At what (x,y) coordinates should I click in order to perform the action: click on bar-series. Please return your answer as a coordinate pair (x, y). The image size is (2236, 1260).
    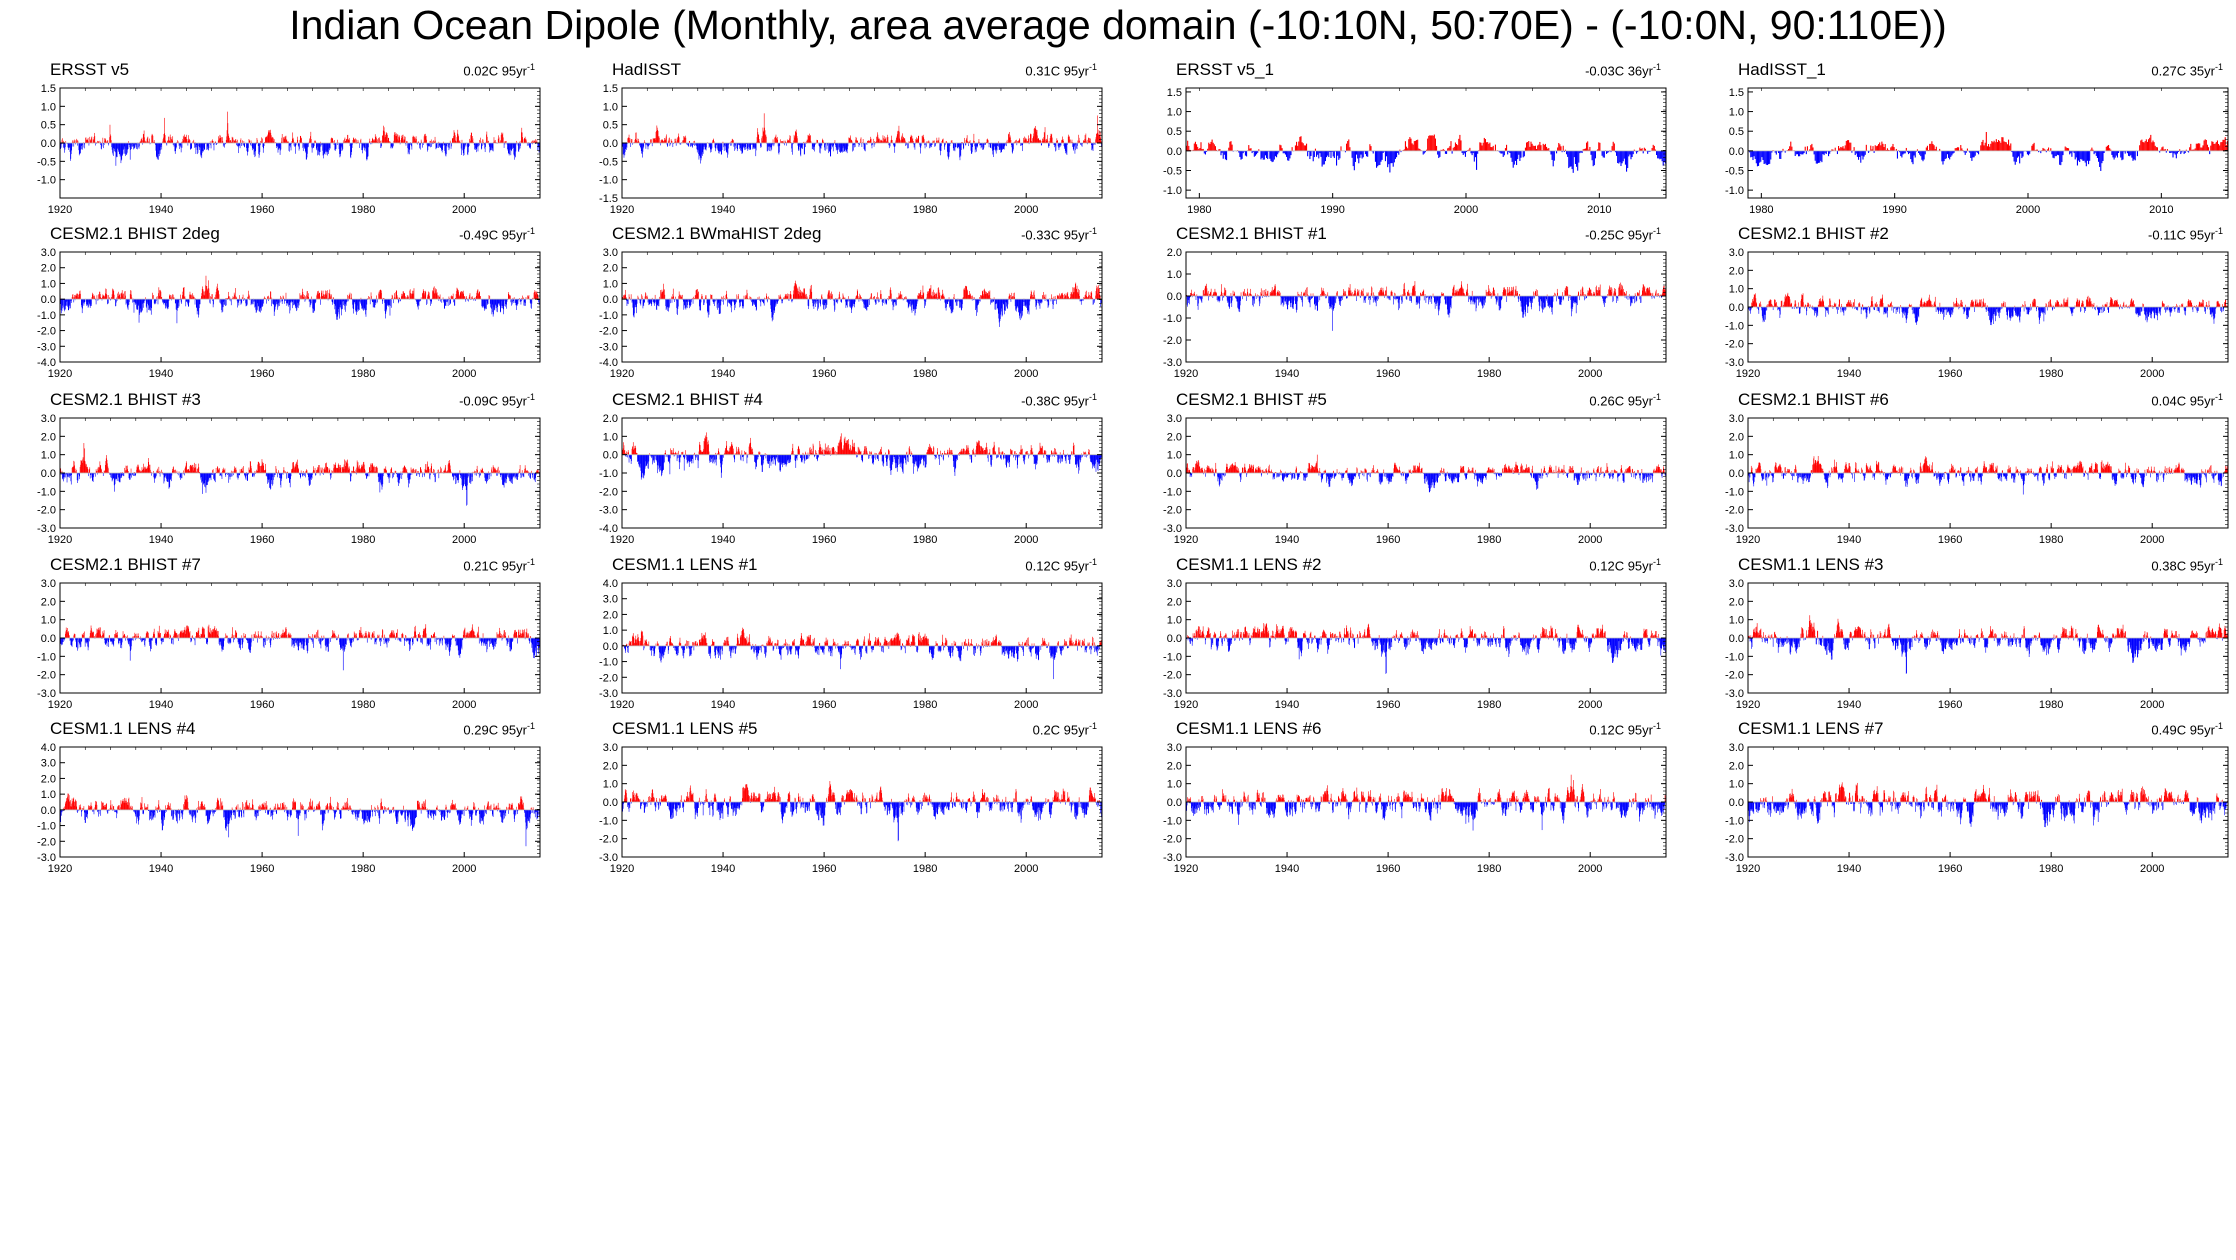
    Looking at the image, I should click on (862, 138).